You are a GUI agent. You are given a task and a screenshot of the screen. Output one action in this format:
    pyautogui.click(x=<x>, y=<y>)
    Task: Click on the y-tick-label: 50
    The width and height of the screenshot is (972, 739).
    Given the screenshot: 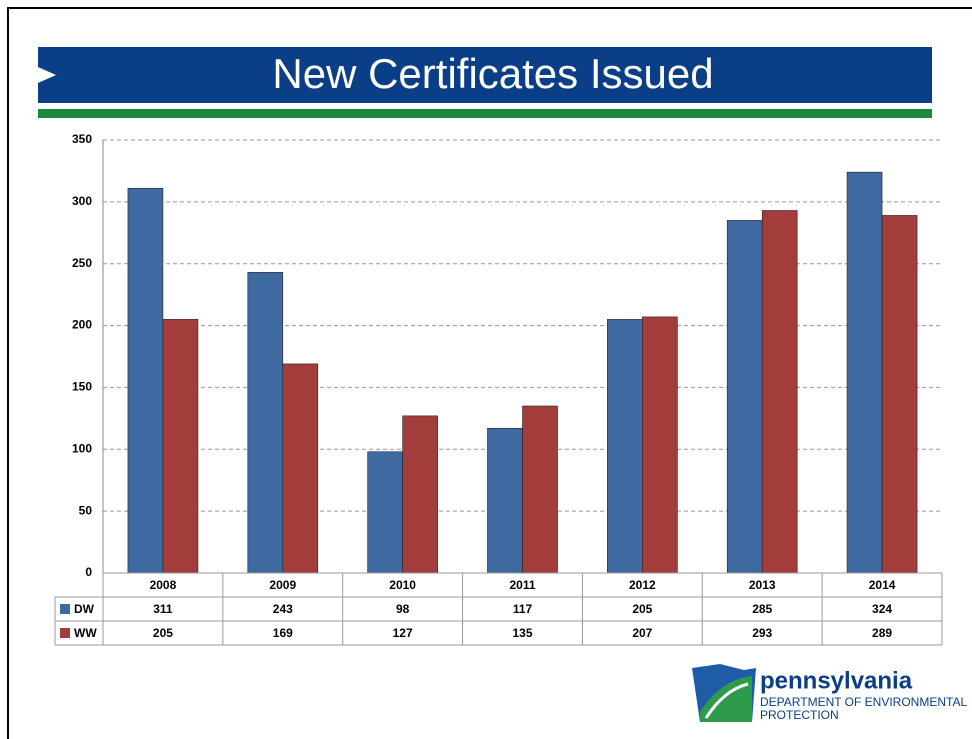 What is the action you would take?
    pyautogui.click(x=86, y=510)
    